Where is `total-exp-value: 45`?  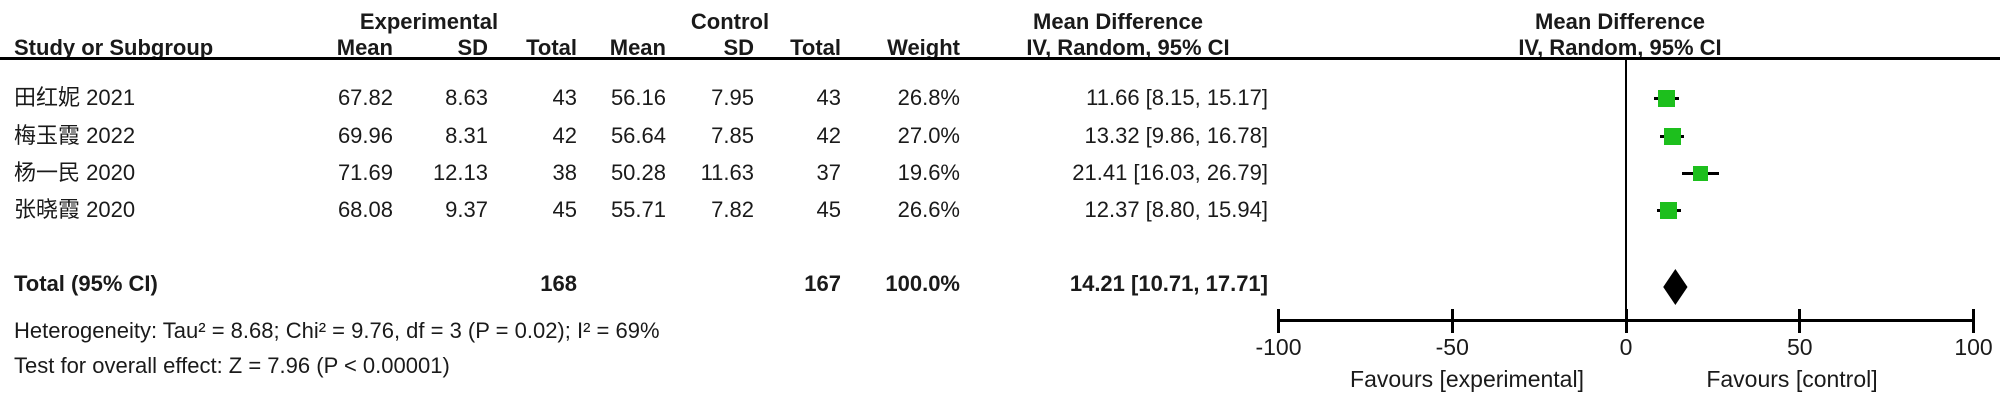
total-exp-value: 45 is located at coordinates (564, 209).